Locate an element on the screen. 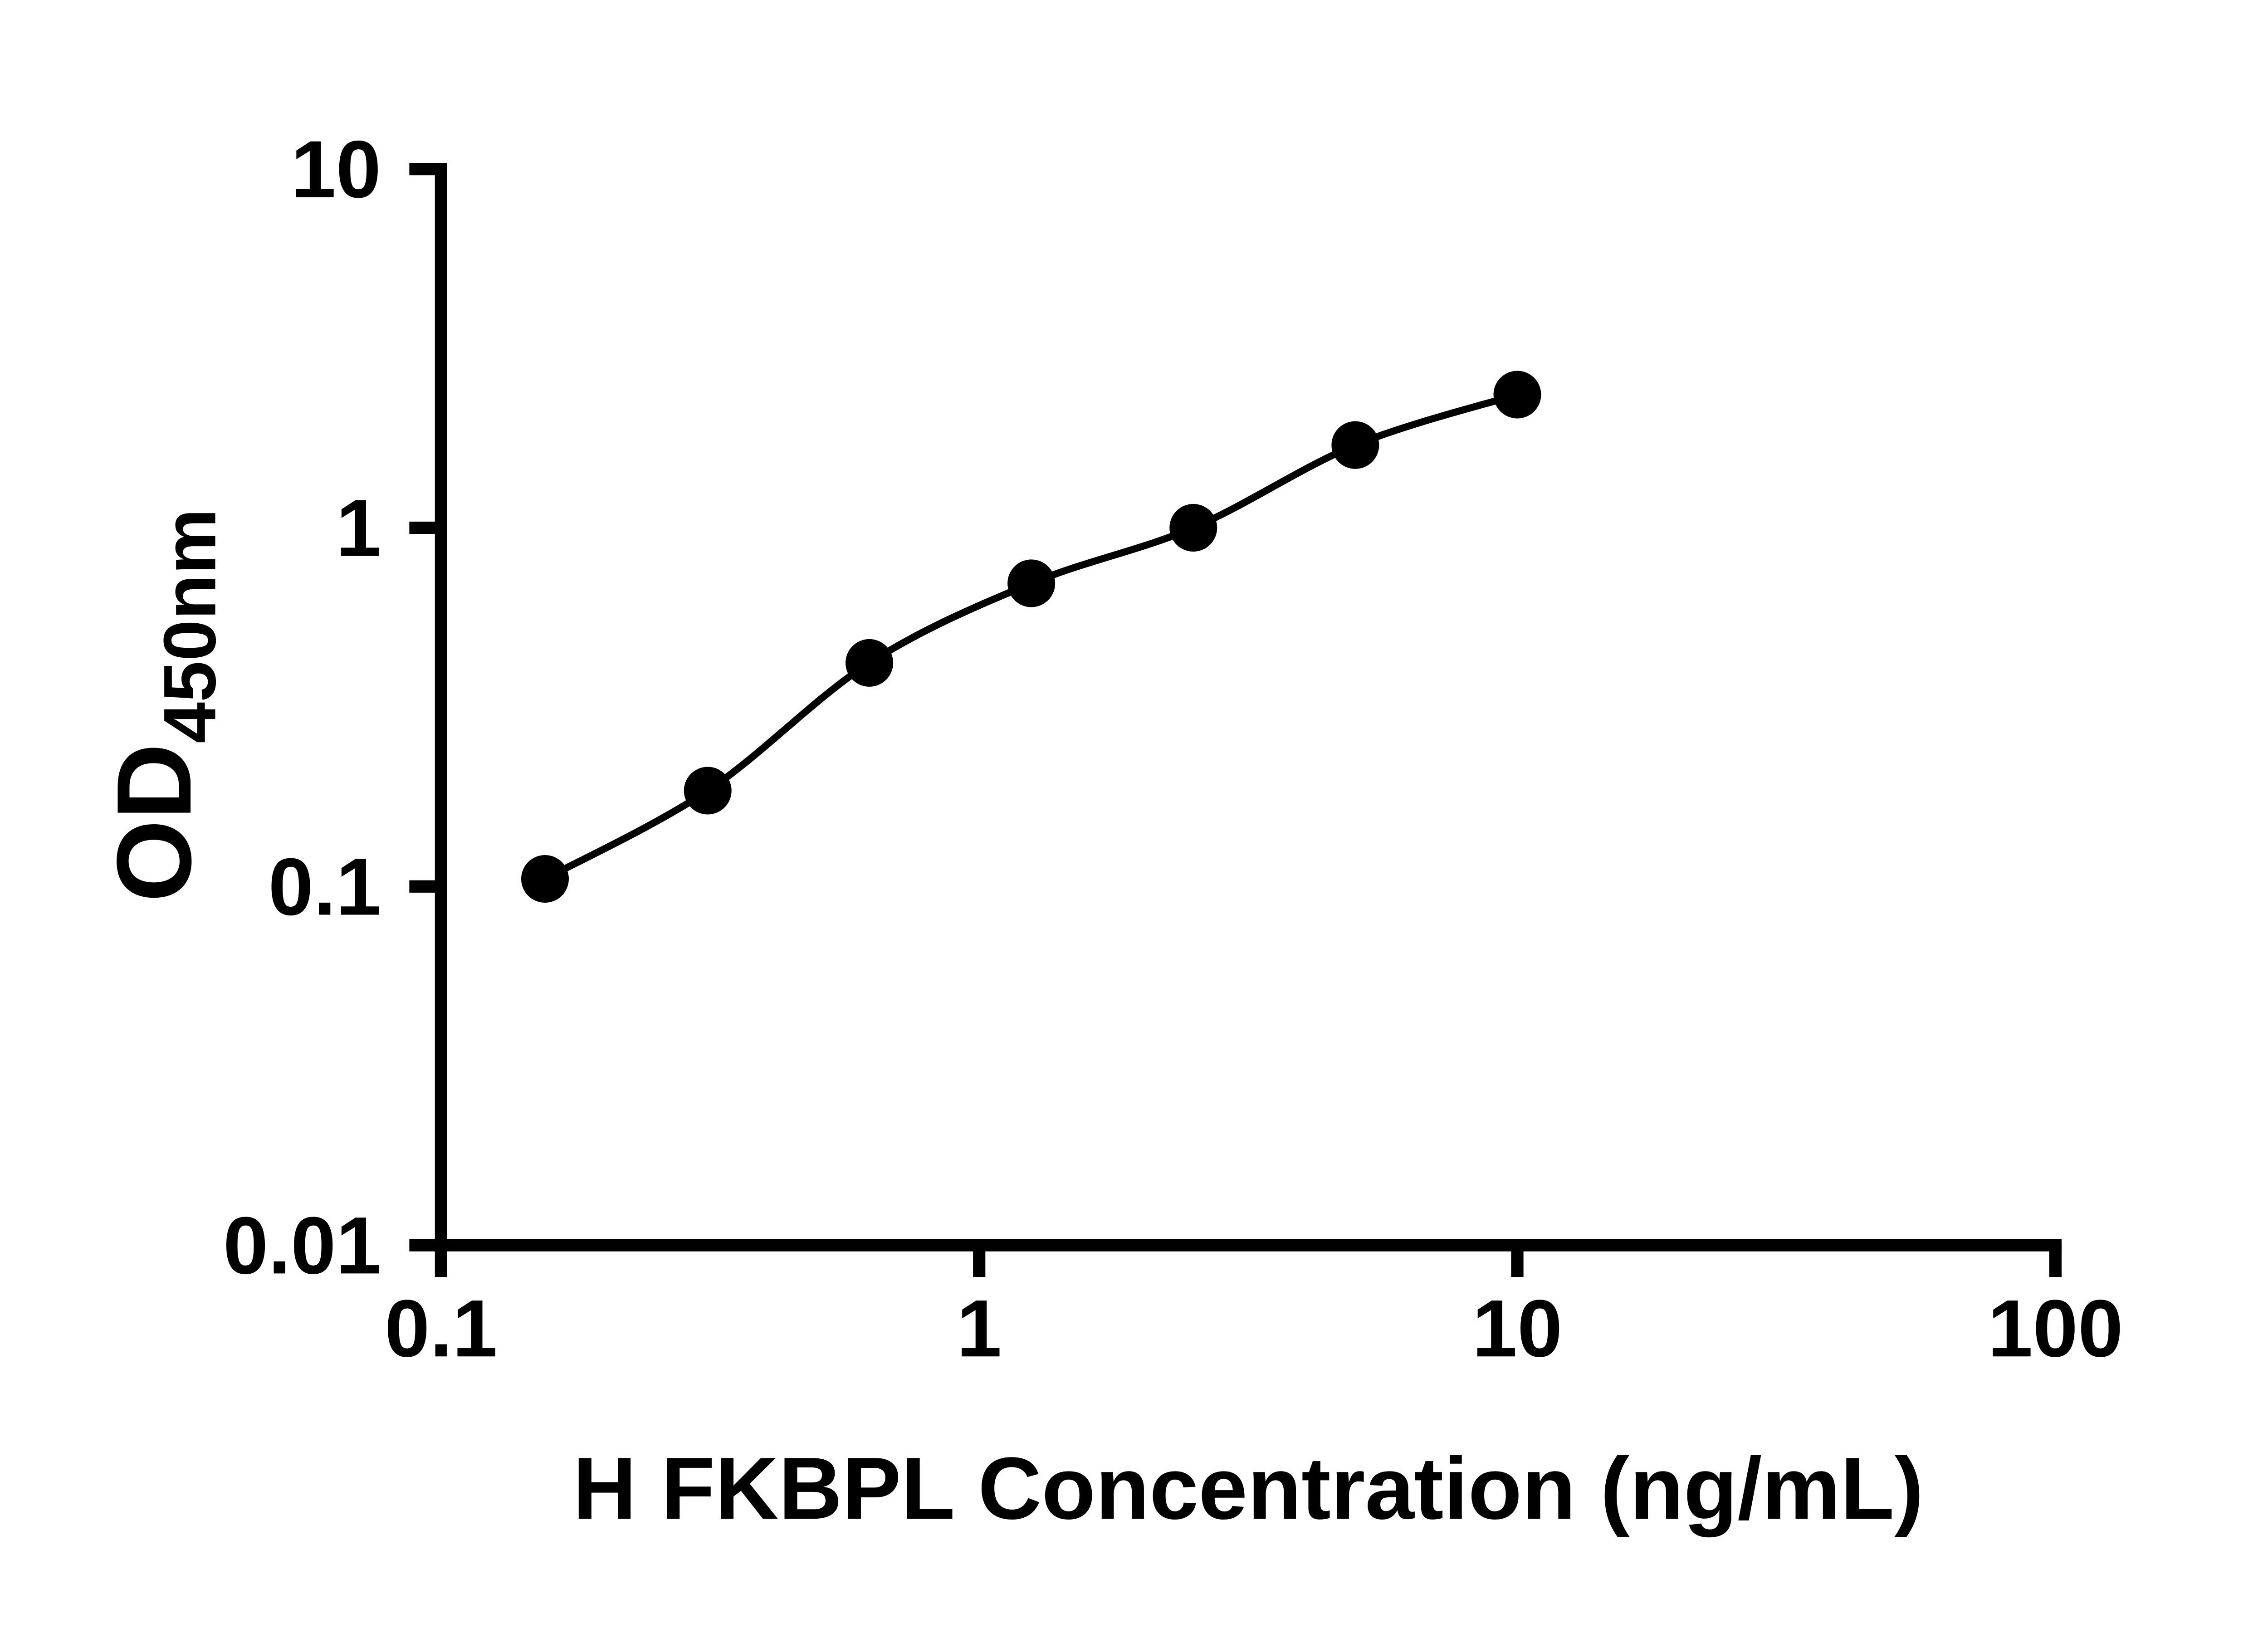  y-axis-title-subscript: 450nm is located at coordinates (189, 625).